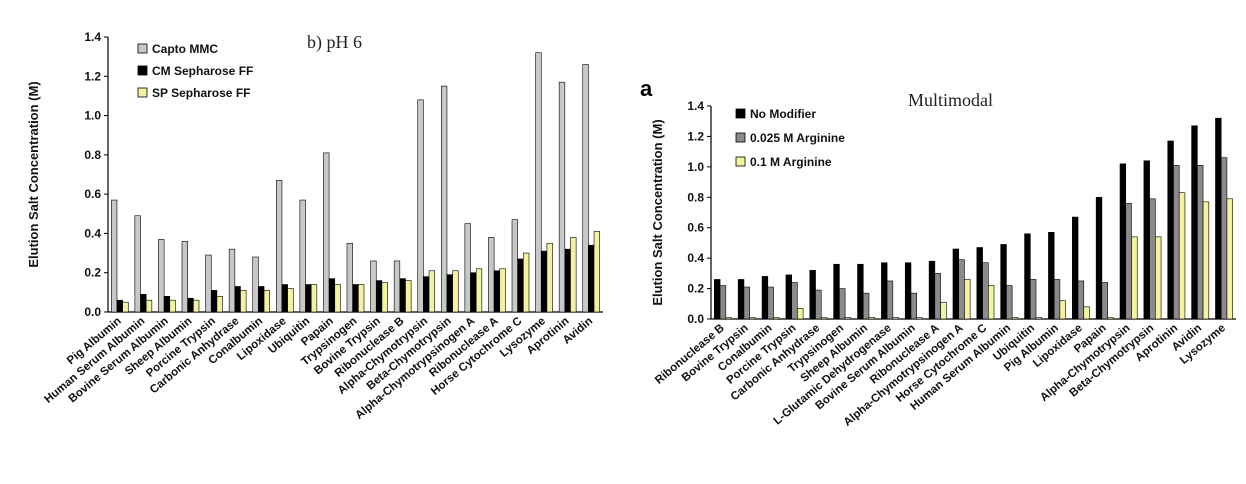  What do you see at coordinates (526, 282) in the screenshot?
I see `bar-sp-sepharose-ff-horse-cytochrome-c` at bounding box center [526, 282].